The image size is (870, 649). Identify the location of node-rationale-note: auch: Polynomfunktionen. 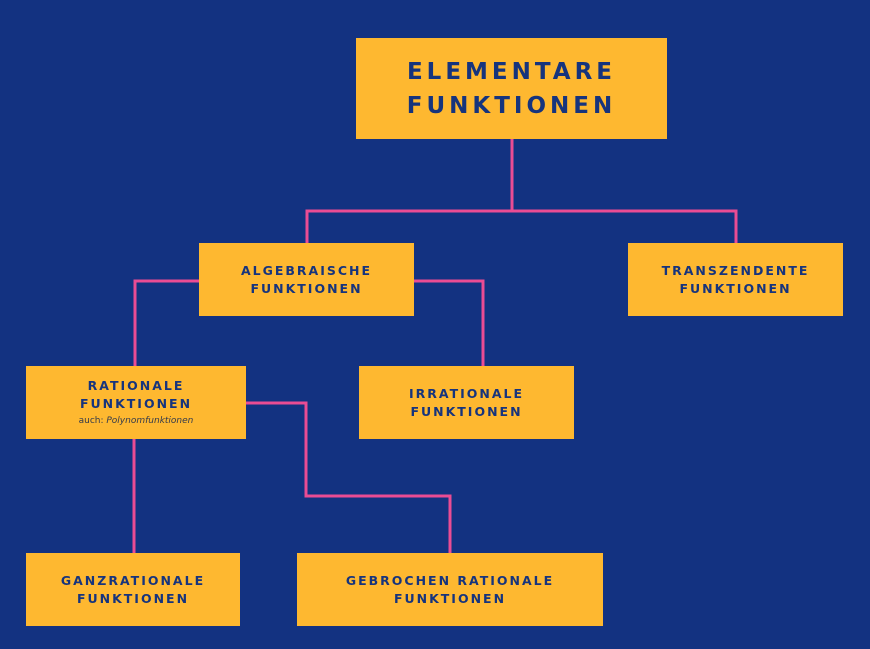
(136, 421).